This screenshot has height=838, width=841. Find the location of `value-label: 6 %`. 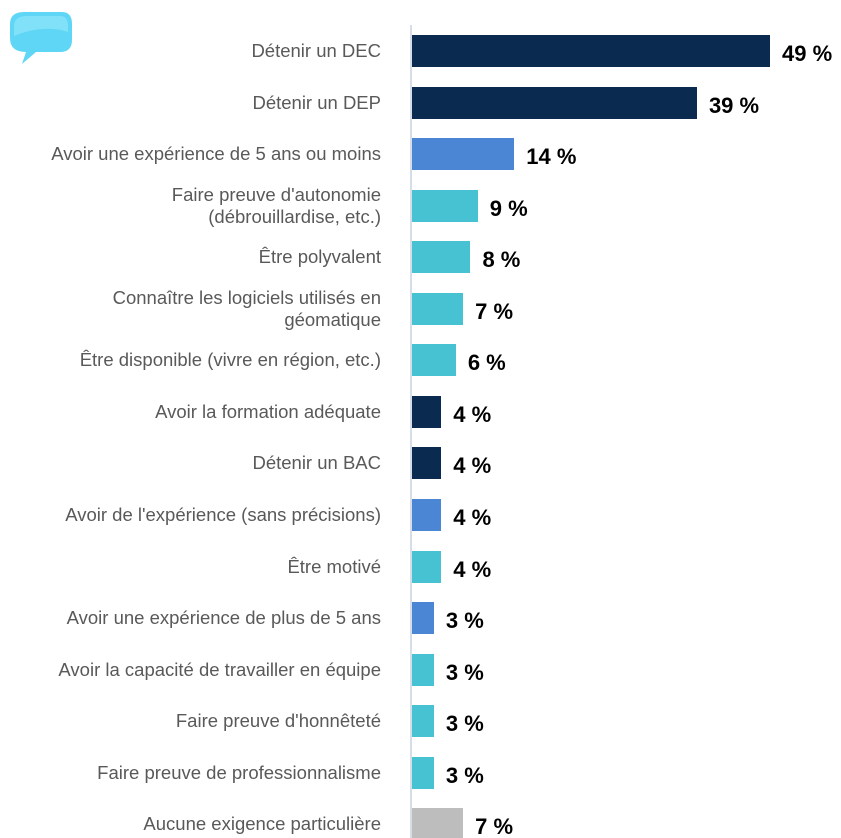

value-label: 6 % is located at coordinates (486, 363).